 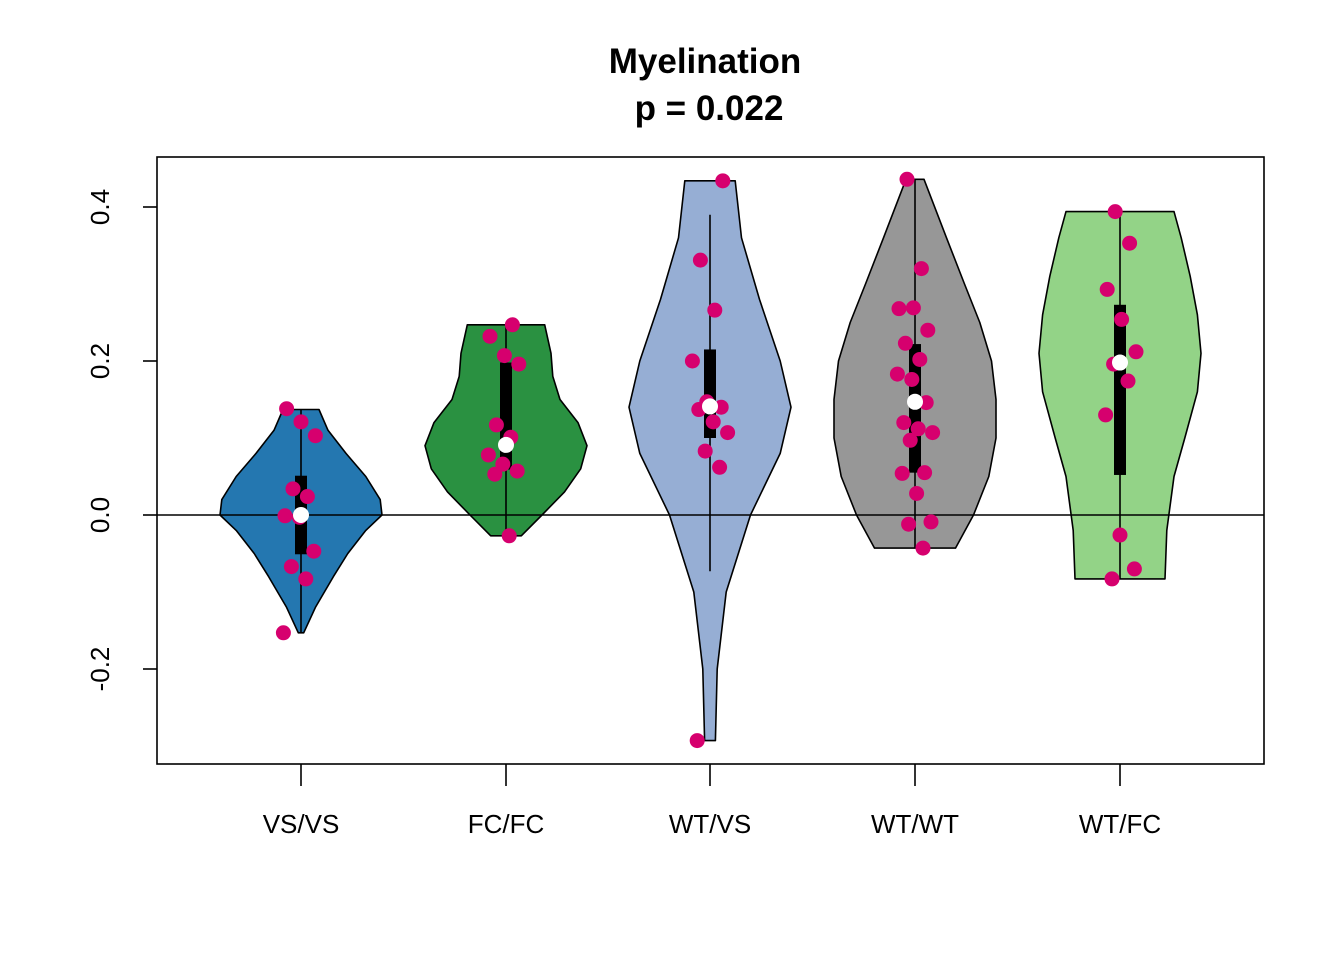 What do you see at coordinates (100, 515) in the screenshot?
I see `y-tick-label: 0.0` at bounding box center [100, 515].